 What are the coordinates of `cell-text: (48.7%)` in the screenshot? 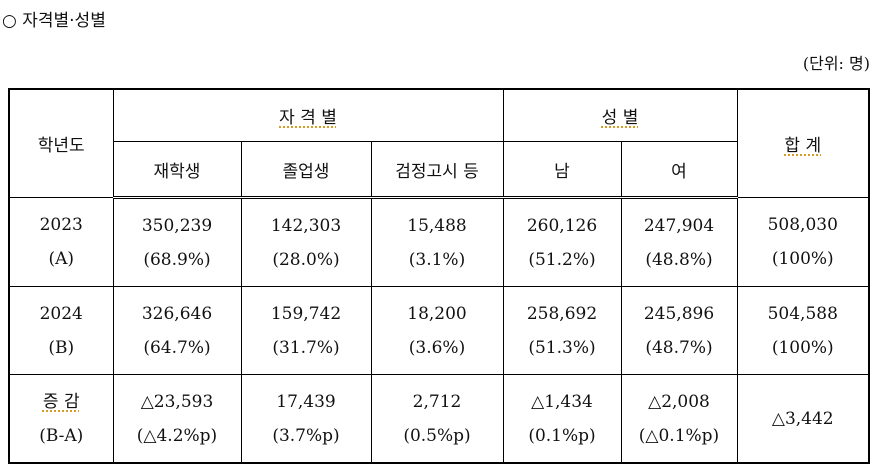 It's located at (679, 347).